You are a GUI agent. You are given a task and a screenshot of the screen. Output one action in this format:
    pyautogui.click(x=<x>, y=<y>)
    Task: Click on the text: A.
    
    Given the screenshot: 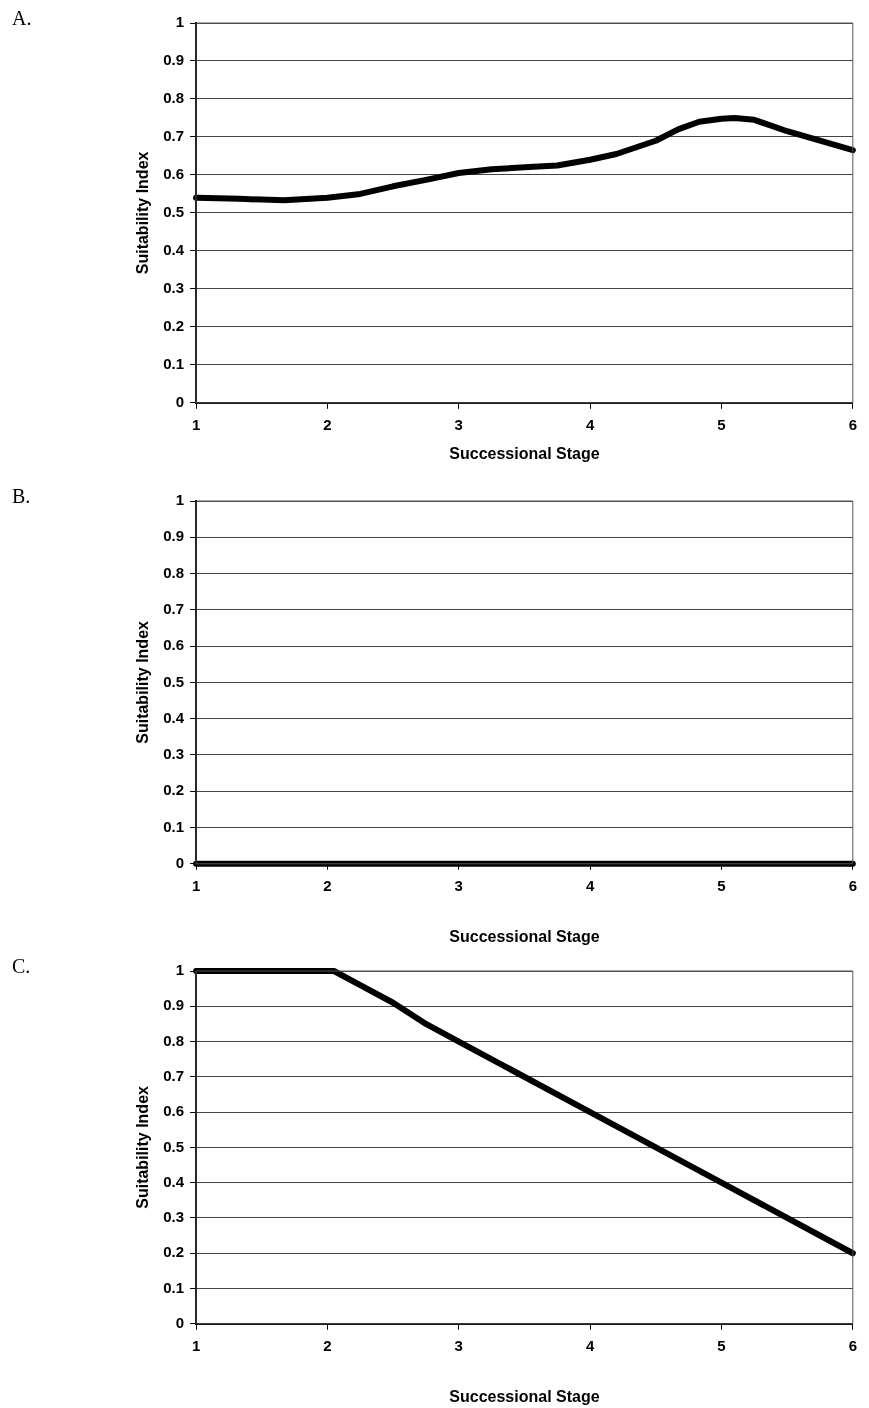 What is the action you would take?
    pyautogui.click(x=22, y=18)
    